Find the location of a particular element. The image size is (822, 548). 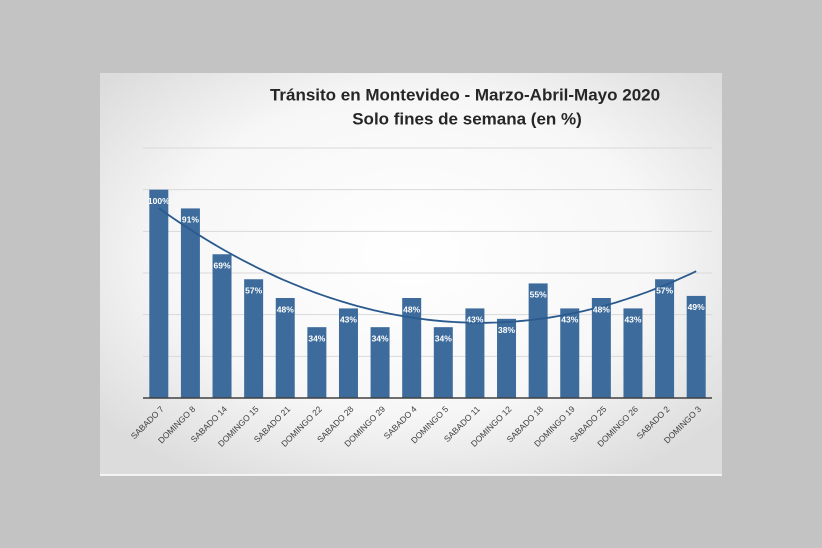

data-label: 100% is located at coordinates (159, 201).